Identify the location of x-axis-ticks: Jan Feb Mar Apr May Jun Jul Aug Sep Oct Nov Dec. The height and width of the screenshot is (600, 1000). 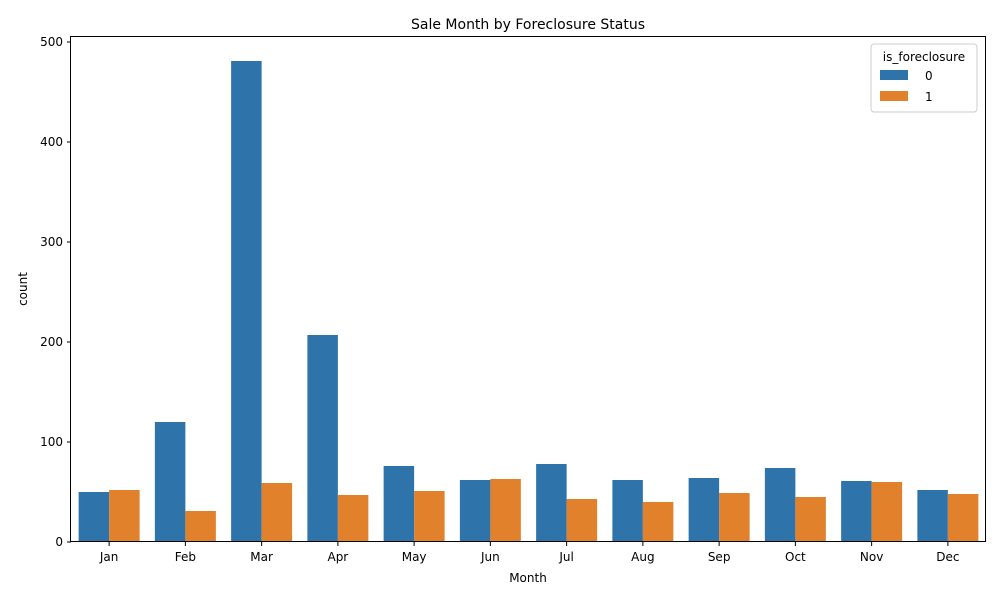
(529, 553).